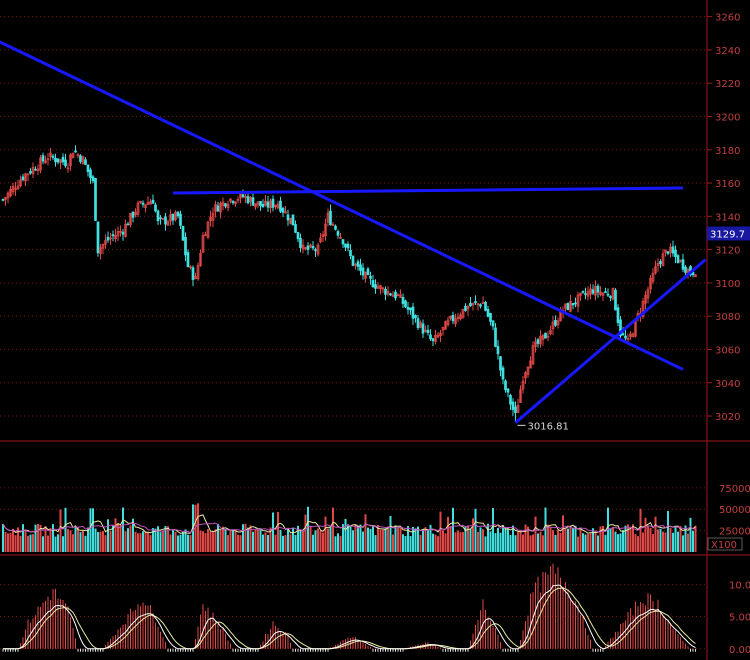 The height and width of the screenshot is (660, 750). Describe the element at coordinates (610, 341) in the screenshot. I see `trendline-rising` at that location.